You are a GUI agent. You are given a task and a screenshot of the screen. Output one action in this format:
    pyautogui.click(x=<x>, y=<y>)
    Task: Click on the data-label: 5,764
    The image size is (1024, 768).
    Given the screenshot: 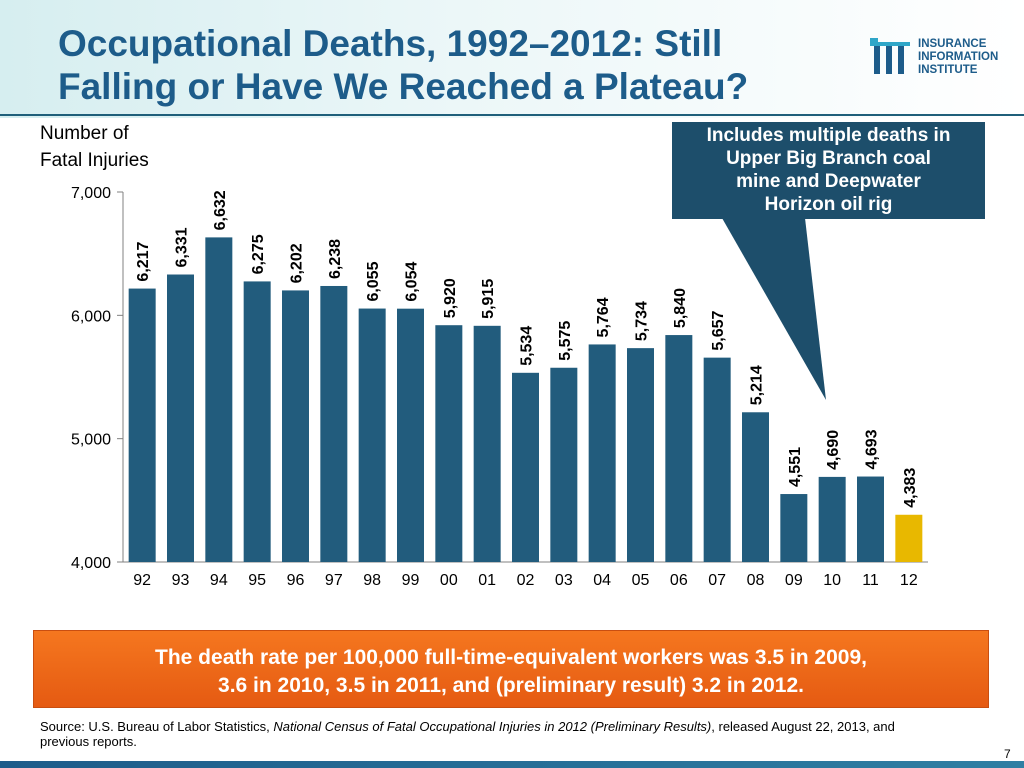 What is the action you would take?
    pyautogui.click(x=603, y=317)
    